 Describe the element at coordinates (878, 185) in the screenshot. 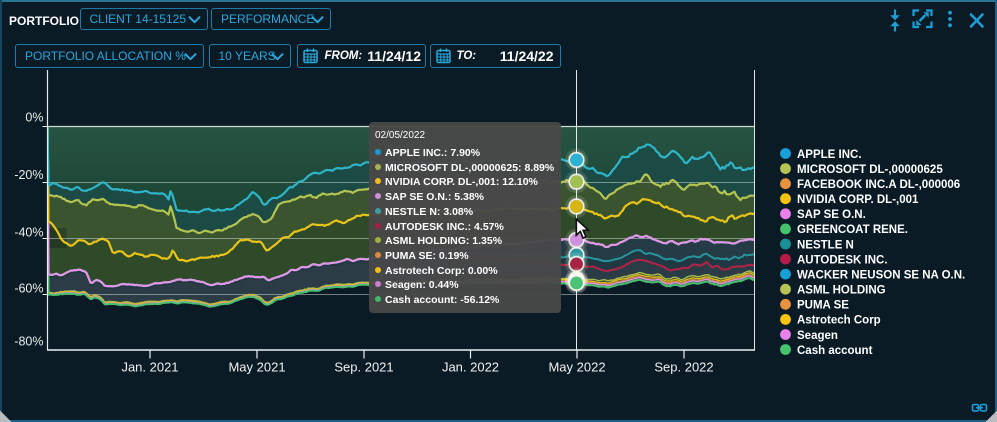

I see `svg-text: FACEBOOK INC.A DL-,000006` at that location.